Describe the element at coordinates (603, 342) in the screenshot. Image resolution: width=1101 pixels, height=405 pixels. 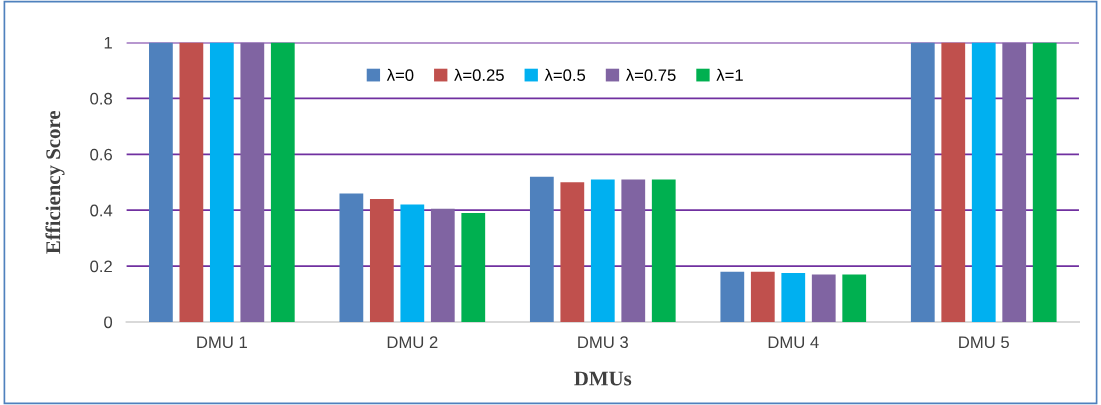
I see `x-tick-label: DMU 3` at that location.